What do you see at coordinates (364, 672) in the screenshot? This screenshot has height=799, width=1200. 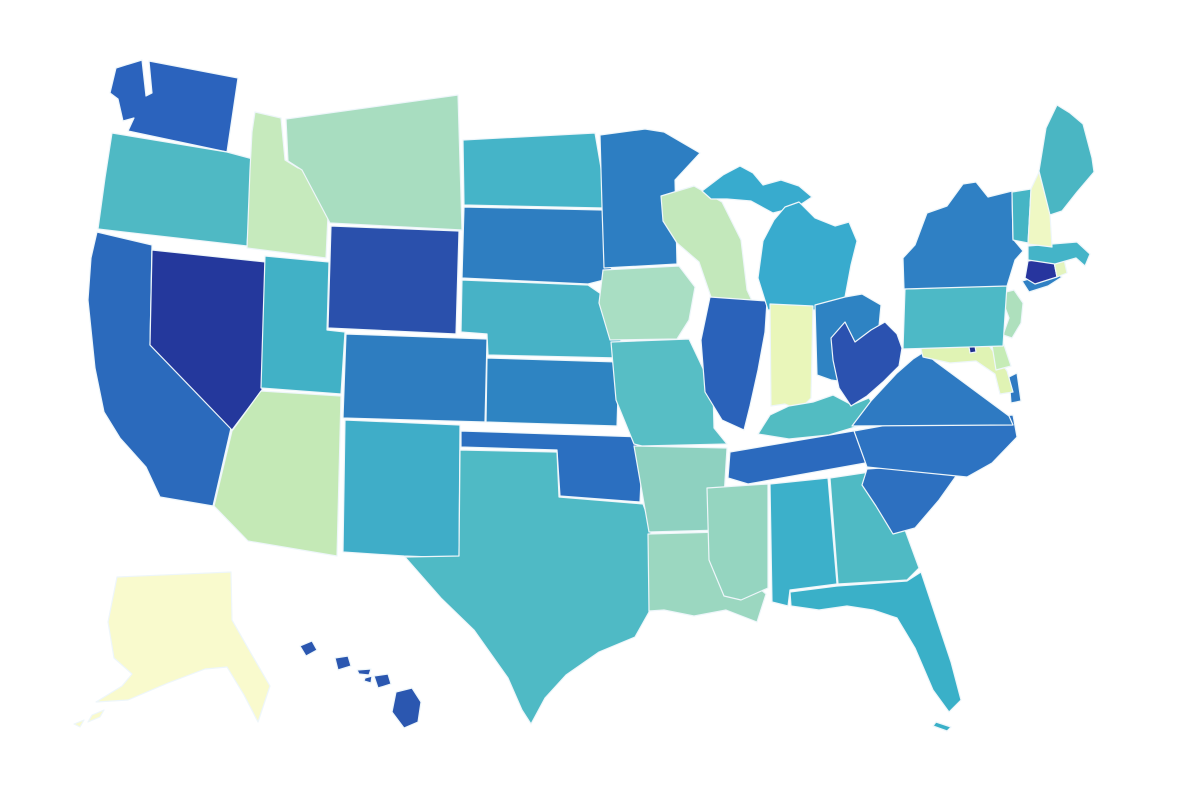 I see `state-hi-molokai` at bounding box center [364, 672].